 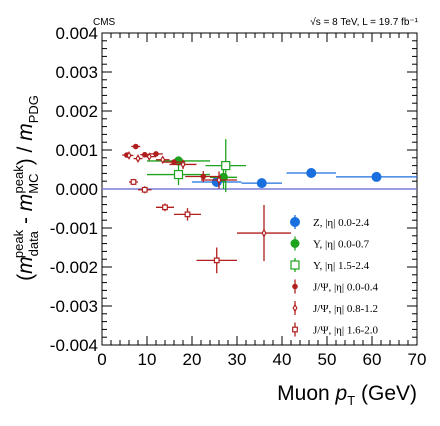 I want to click on y-tick-label: -0.004, so click(x=74, y=345).